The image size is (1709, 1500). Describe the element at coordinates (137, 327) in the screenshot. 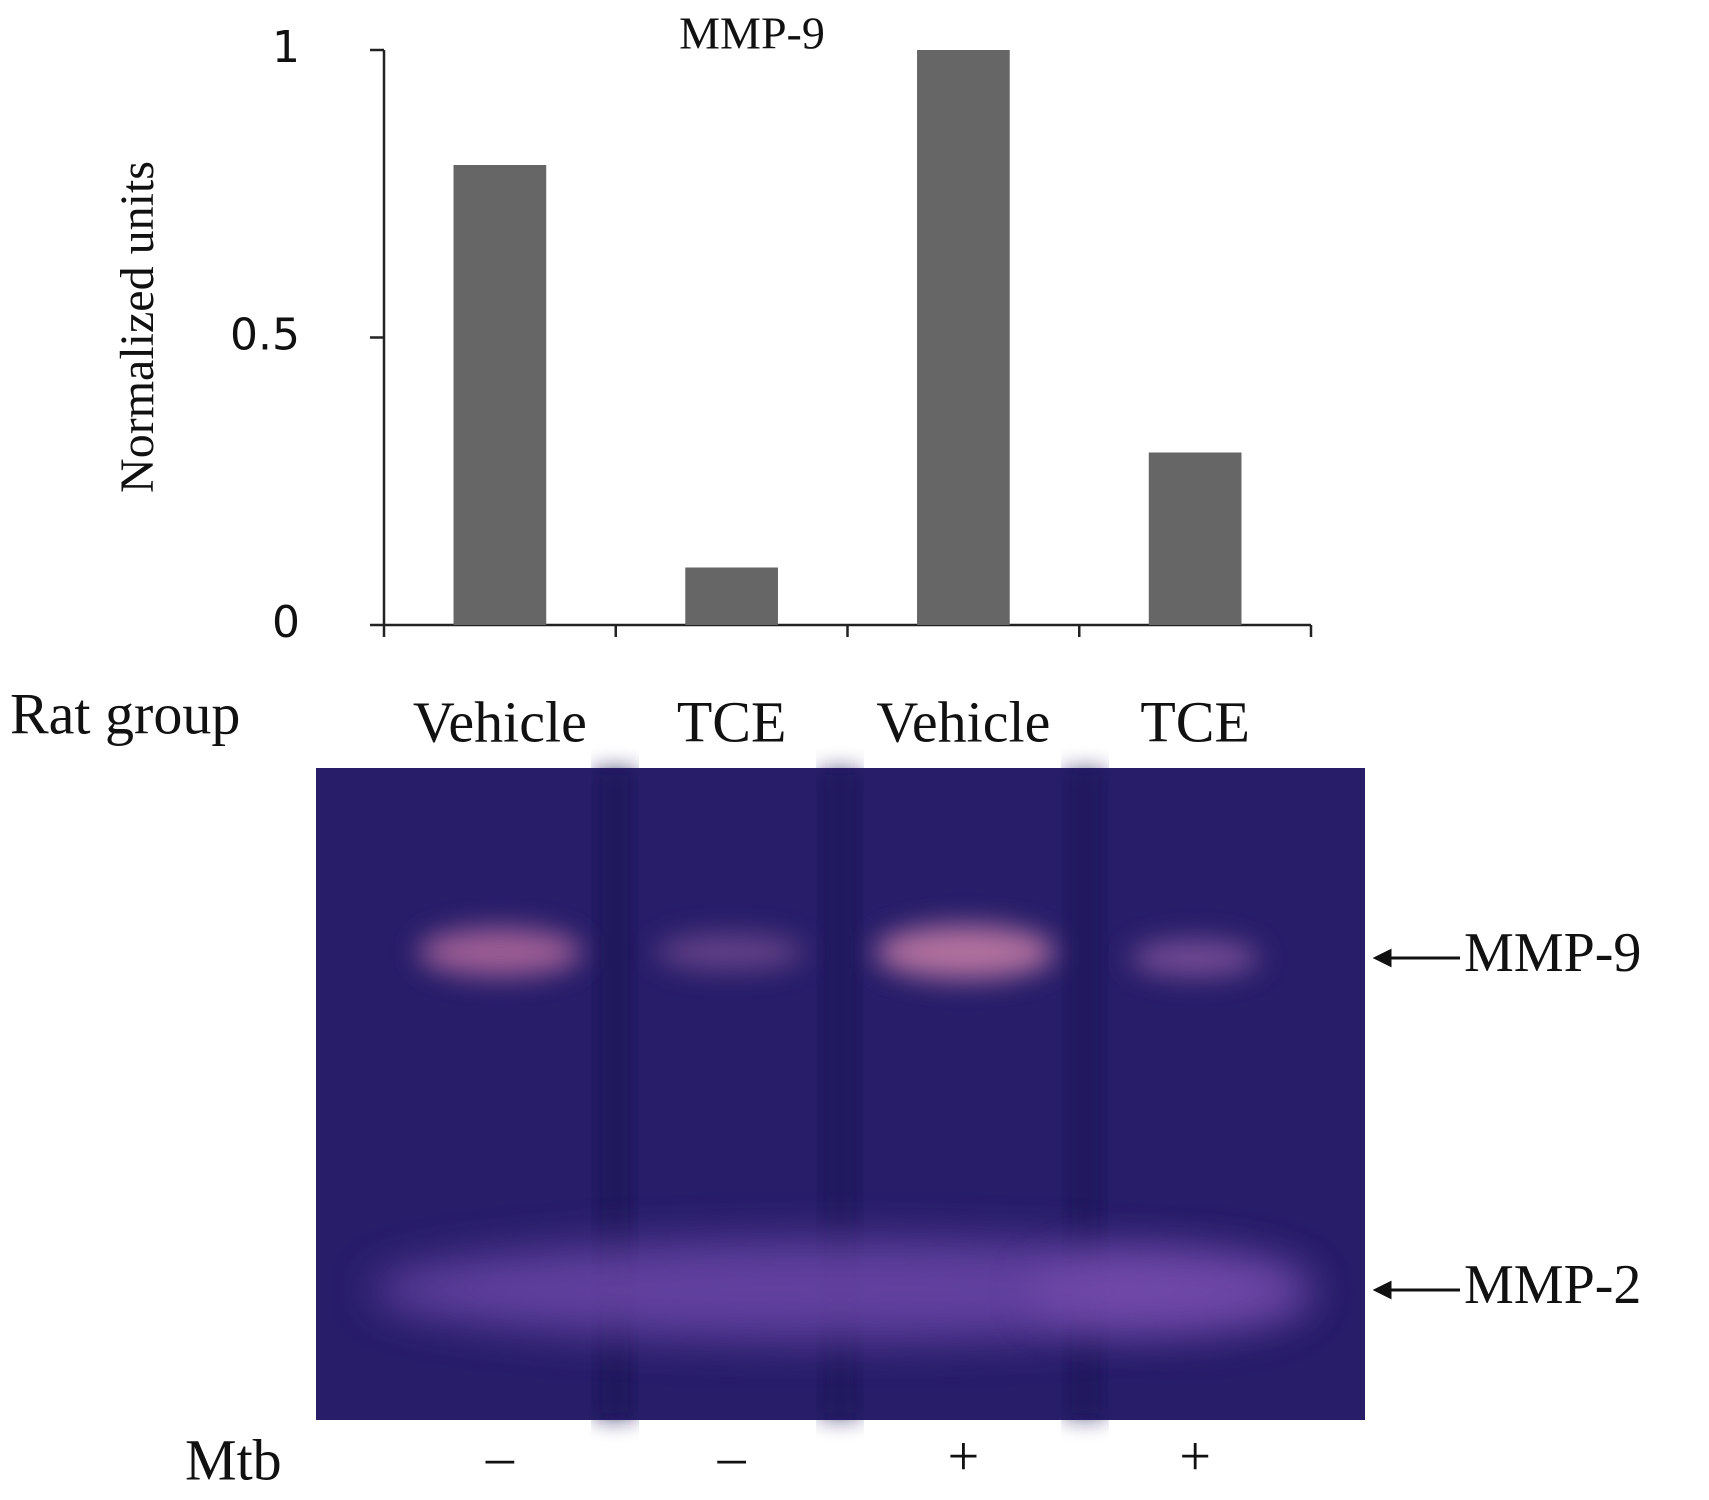

I see `y-axis-label: Normalized units` at that location.